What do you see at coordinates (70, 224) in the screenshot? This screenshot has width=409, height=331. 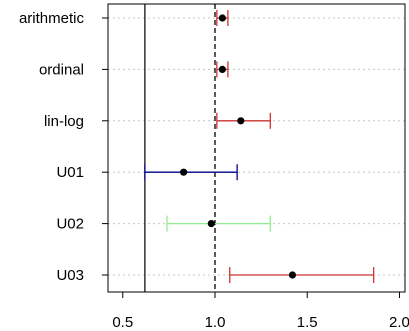 I see `category-label-U02: U02` at bounding box center [70, 224].